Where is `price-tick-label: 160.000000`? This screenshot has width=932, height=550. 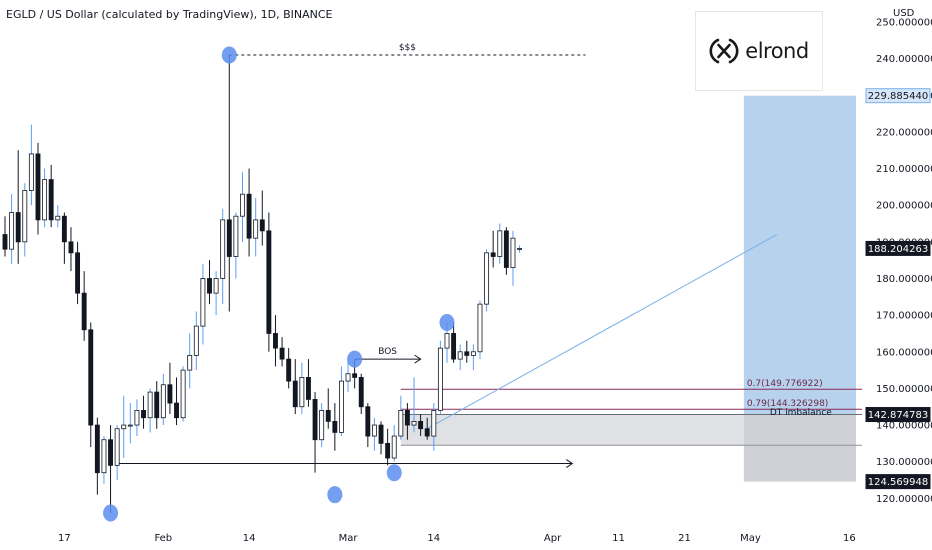
price-tick-label: 160.000000 is located at coordinates (904, 352).